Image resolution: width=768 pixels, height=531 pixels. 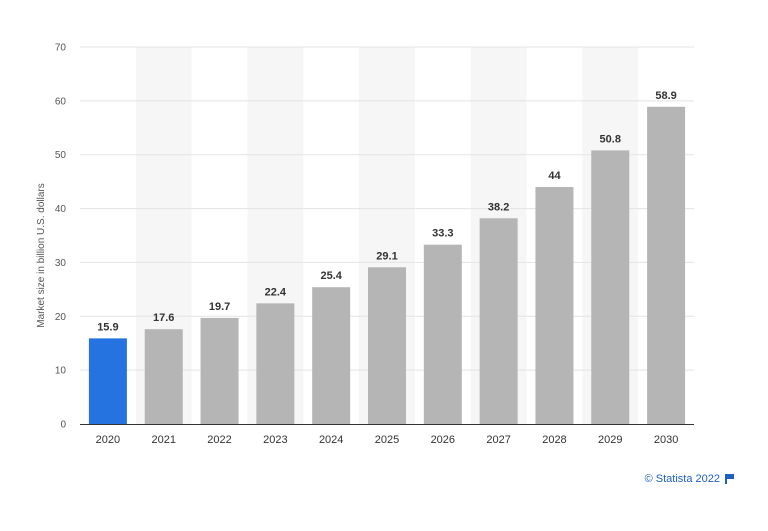 I want to click on y-tick-label: 60, so click(x=61, y=101).